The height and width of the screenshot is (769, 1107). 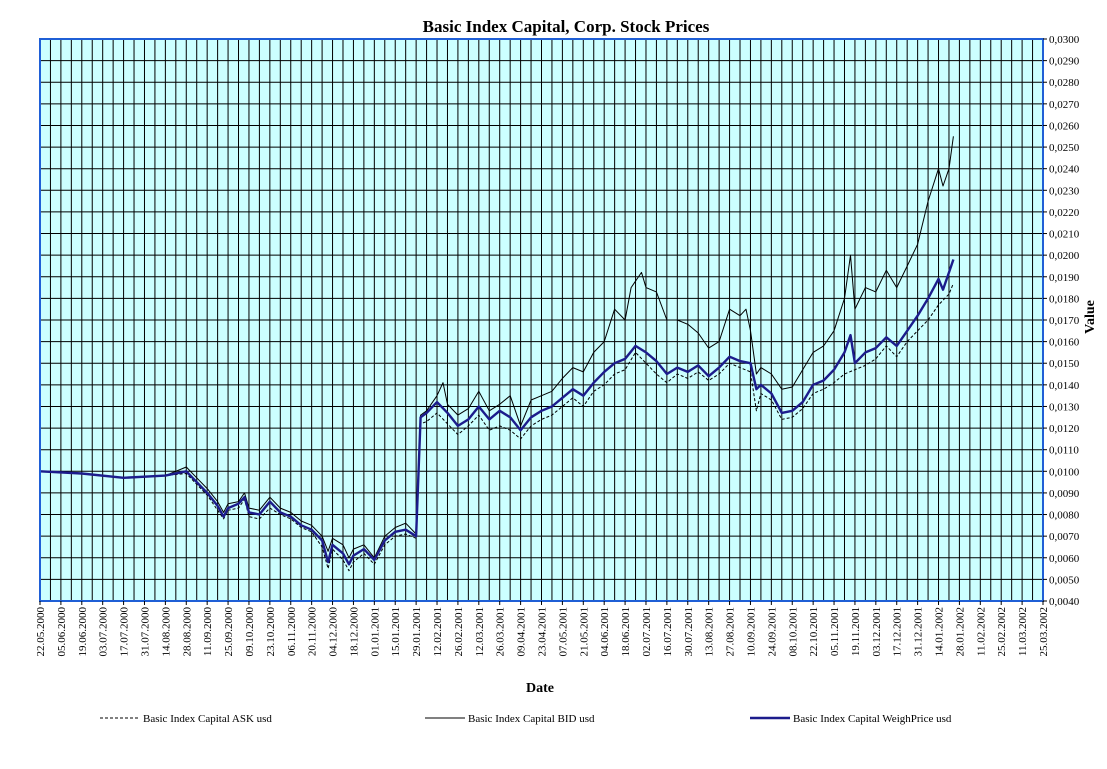 What do you see at coordinates (689, 632) in the screenshot?
I see `x-tick-label: 30.07.2001` at bounding box center [689, 632].